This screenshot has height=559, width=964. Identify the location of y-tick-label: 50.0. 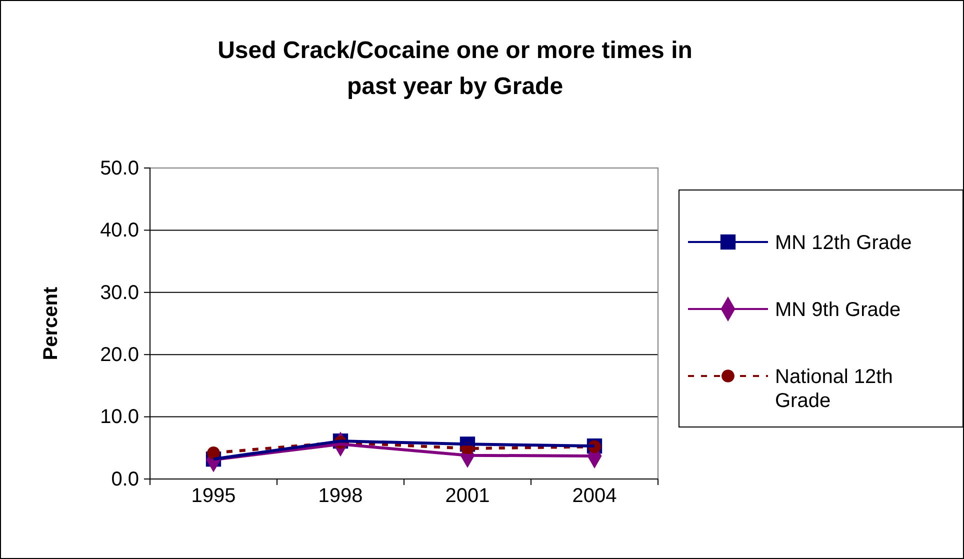
(119, 168).